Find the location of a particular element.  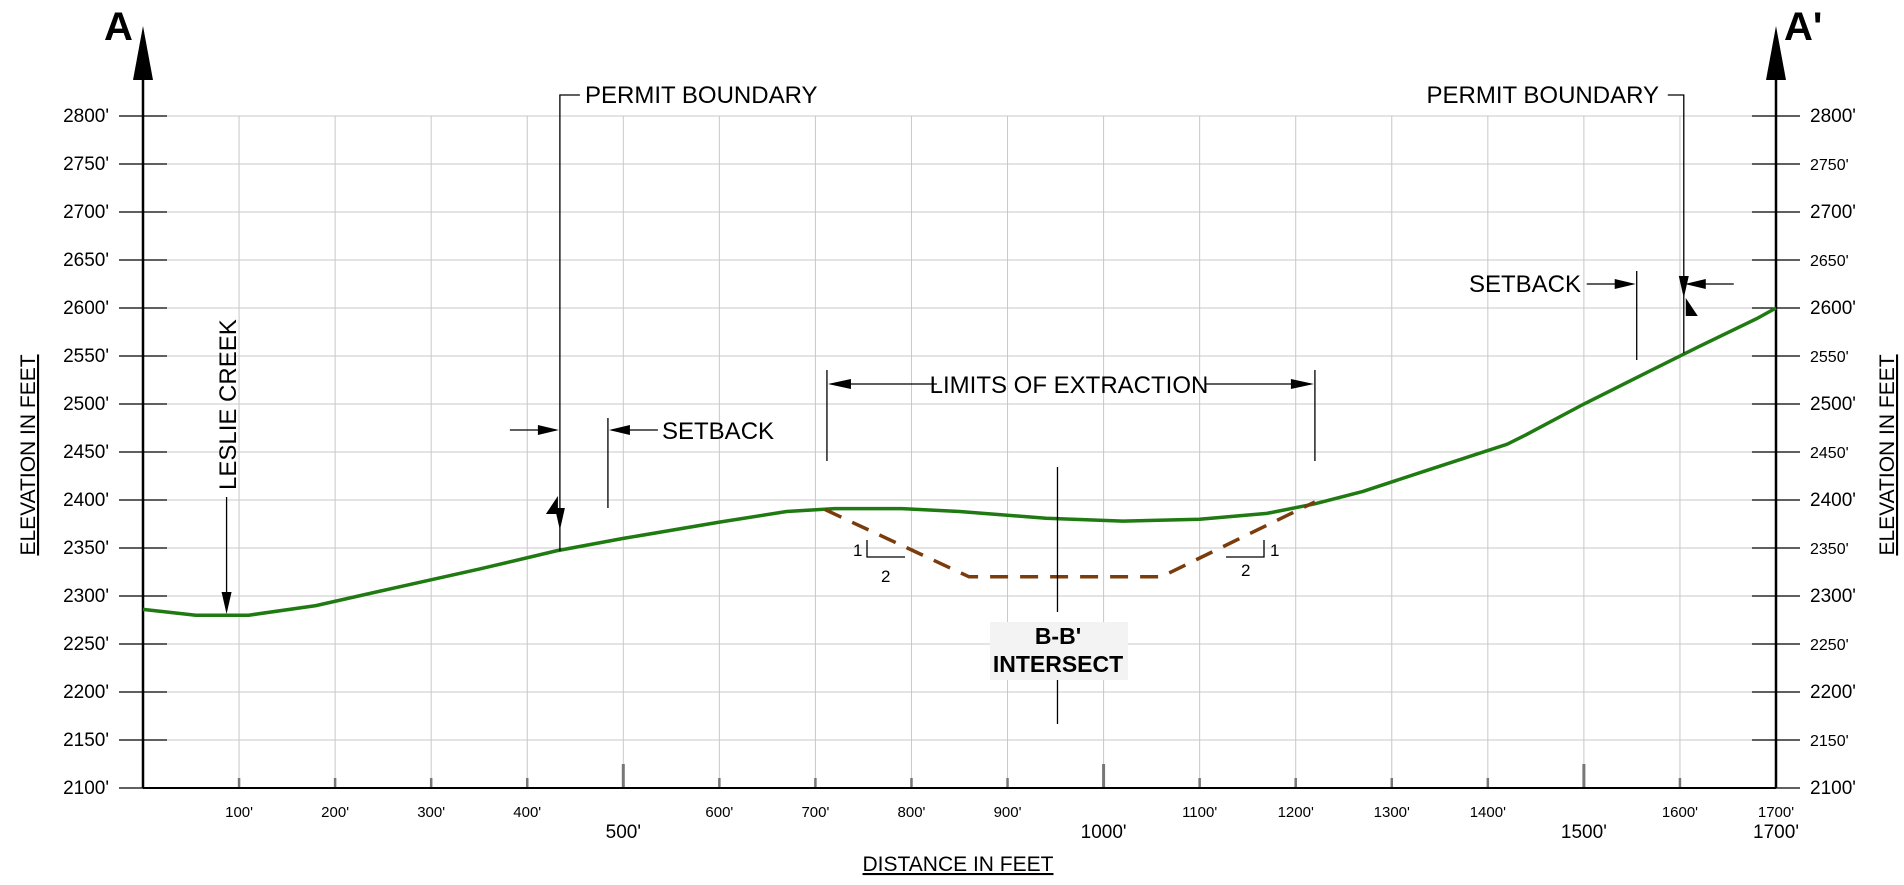

slope-symbol-right is located at coordinates (1245, 549).